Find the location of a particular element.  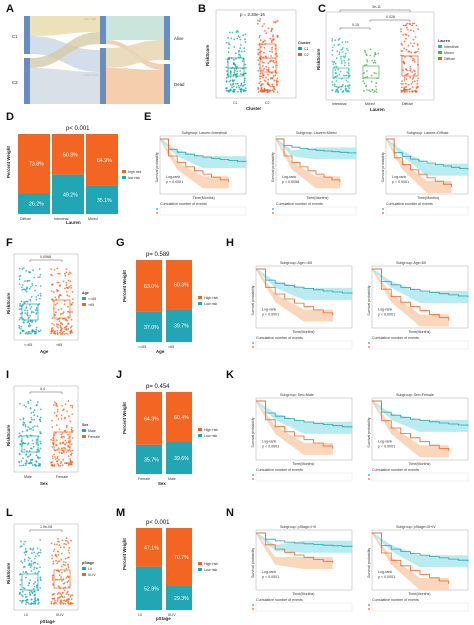

km-subtitle: Subgroup: Age>65 is located at coordinates (411, 263).